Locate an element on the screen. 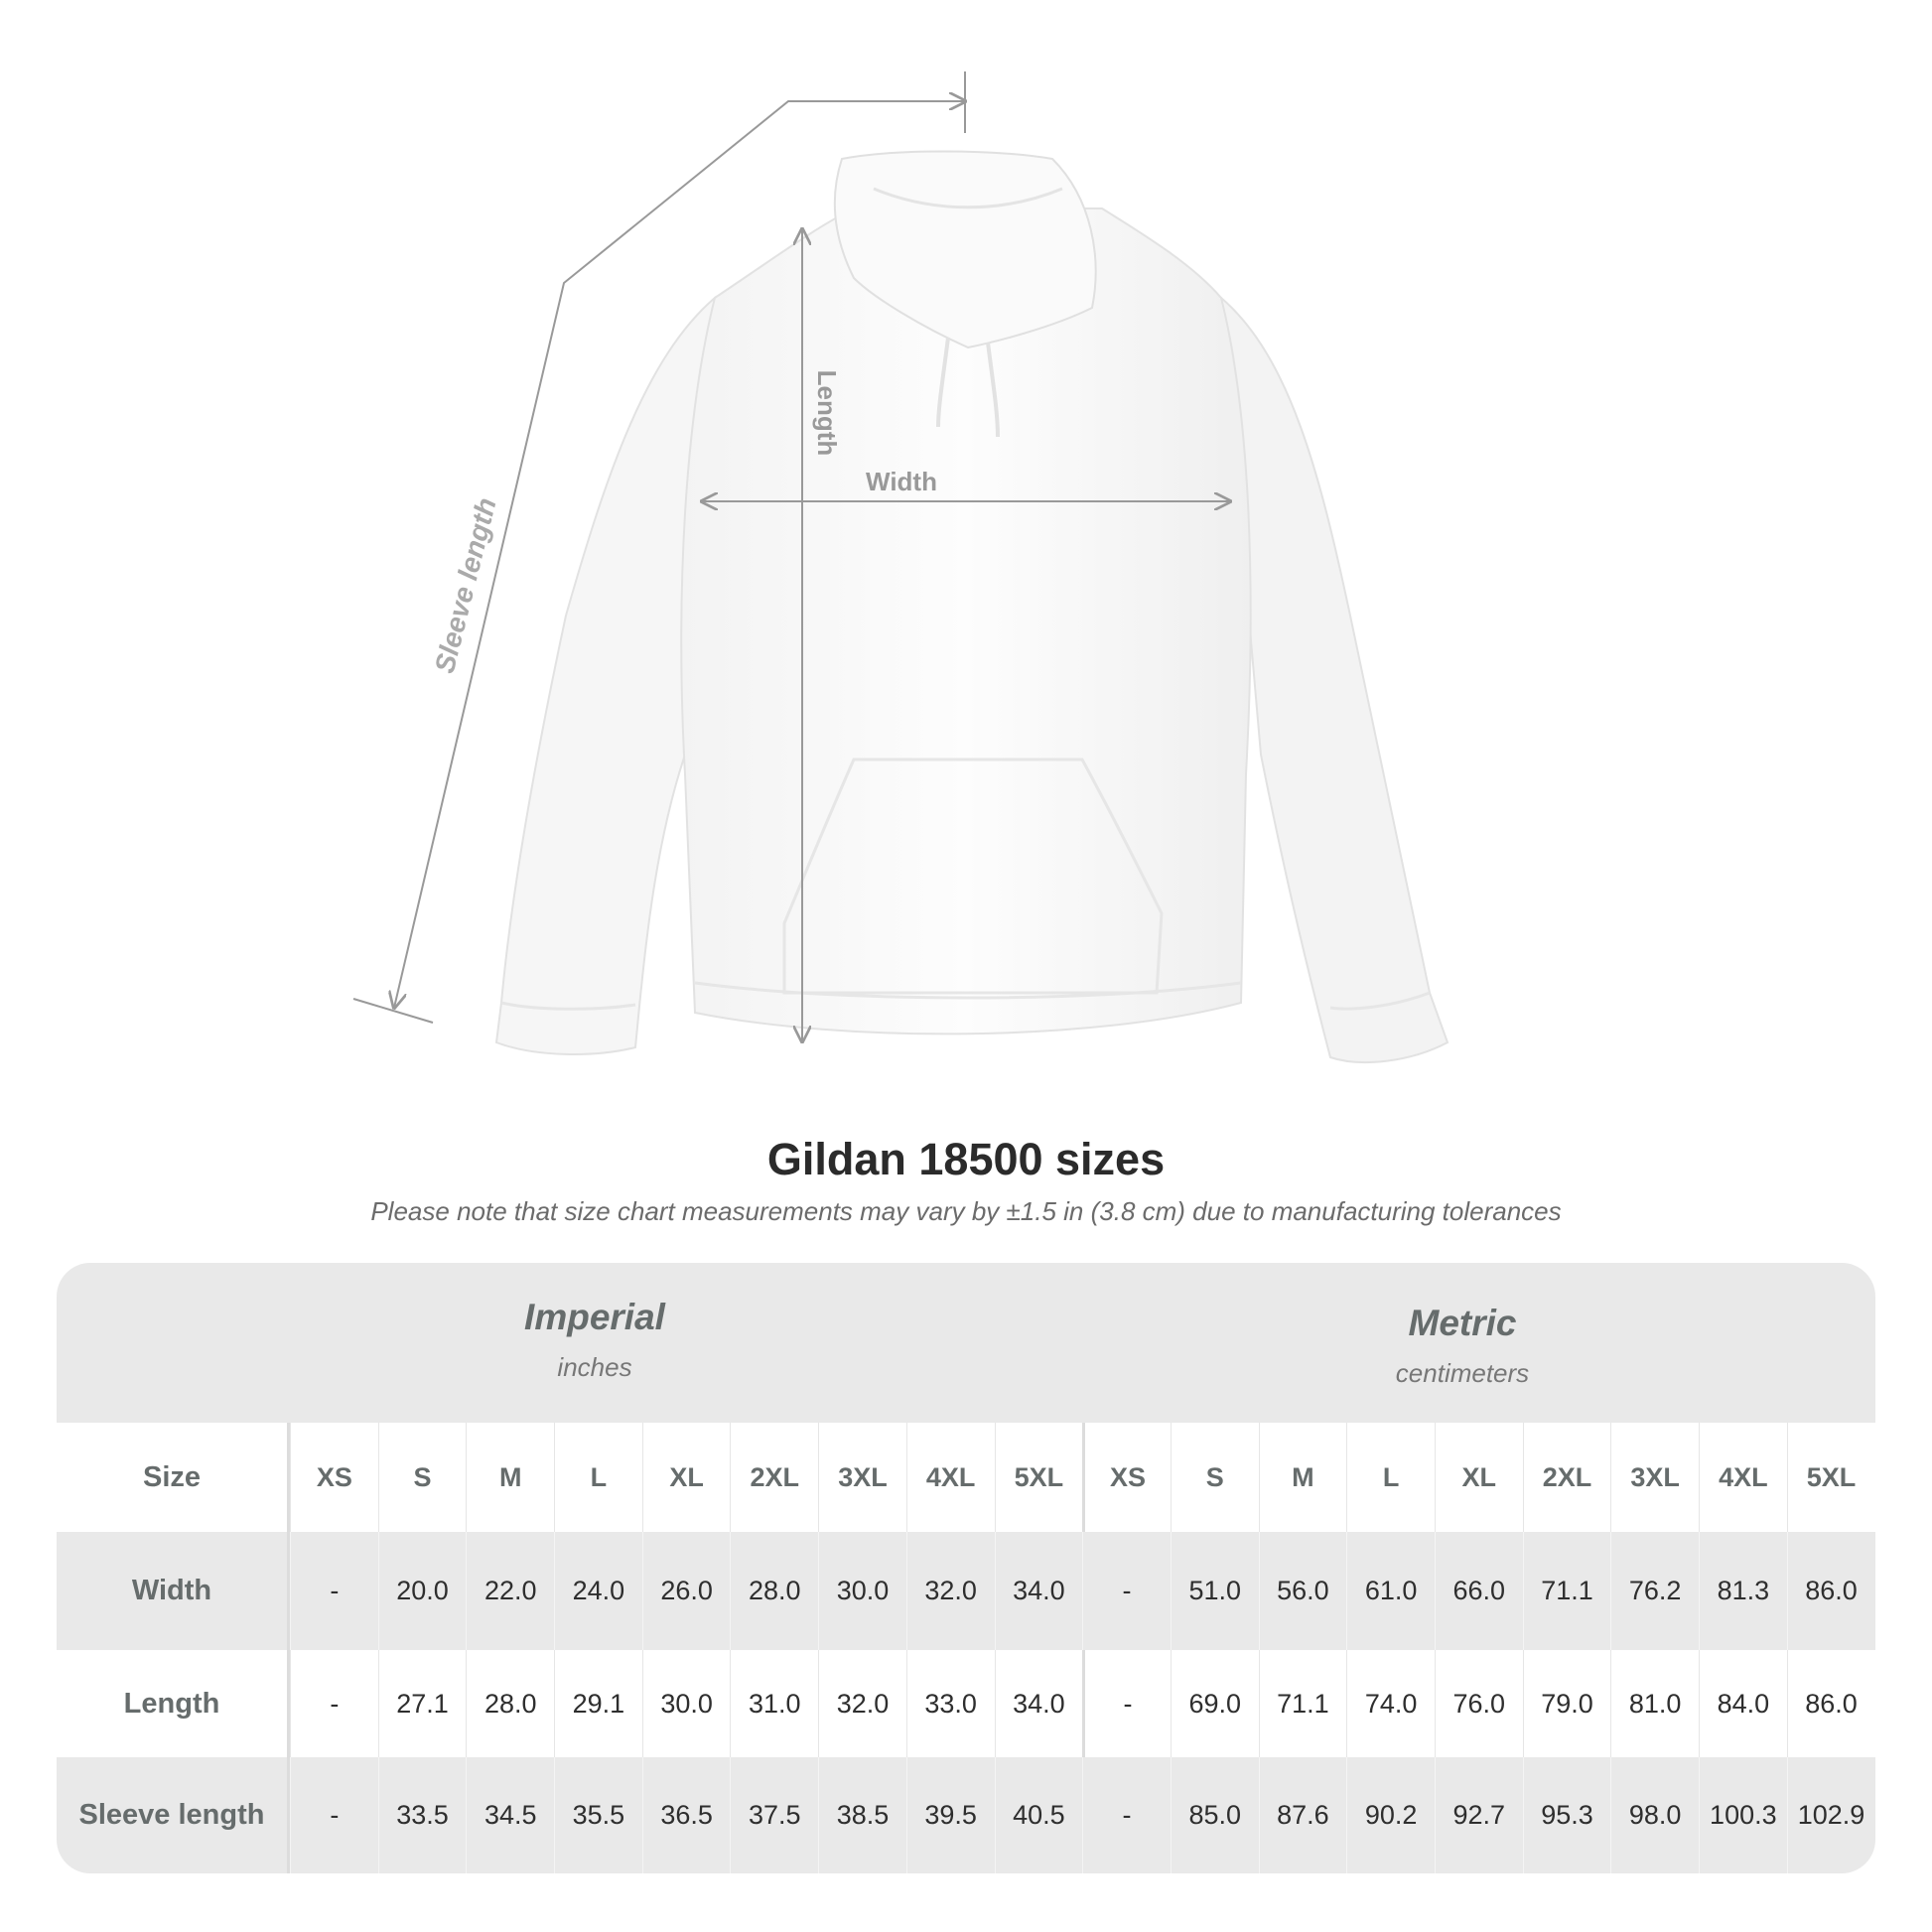 Image resolution: width=1932 pixels, height=1932 pixels. size-header-imperial: 4XL is located at coordinates (950, 1478).